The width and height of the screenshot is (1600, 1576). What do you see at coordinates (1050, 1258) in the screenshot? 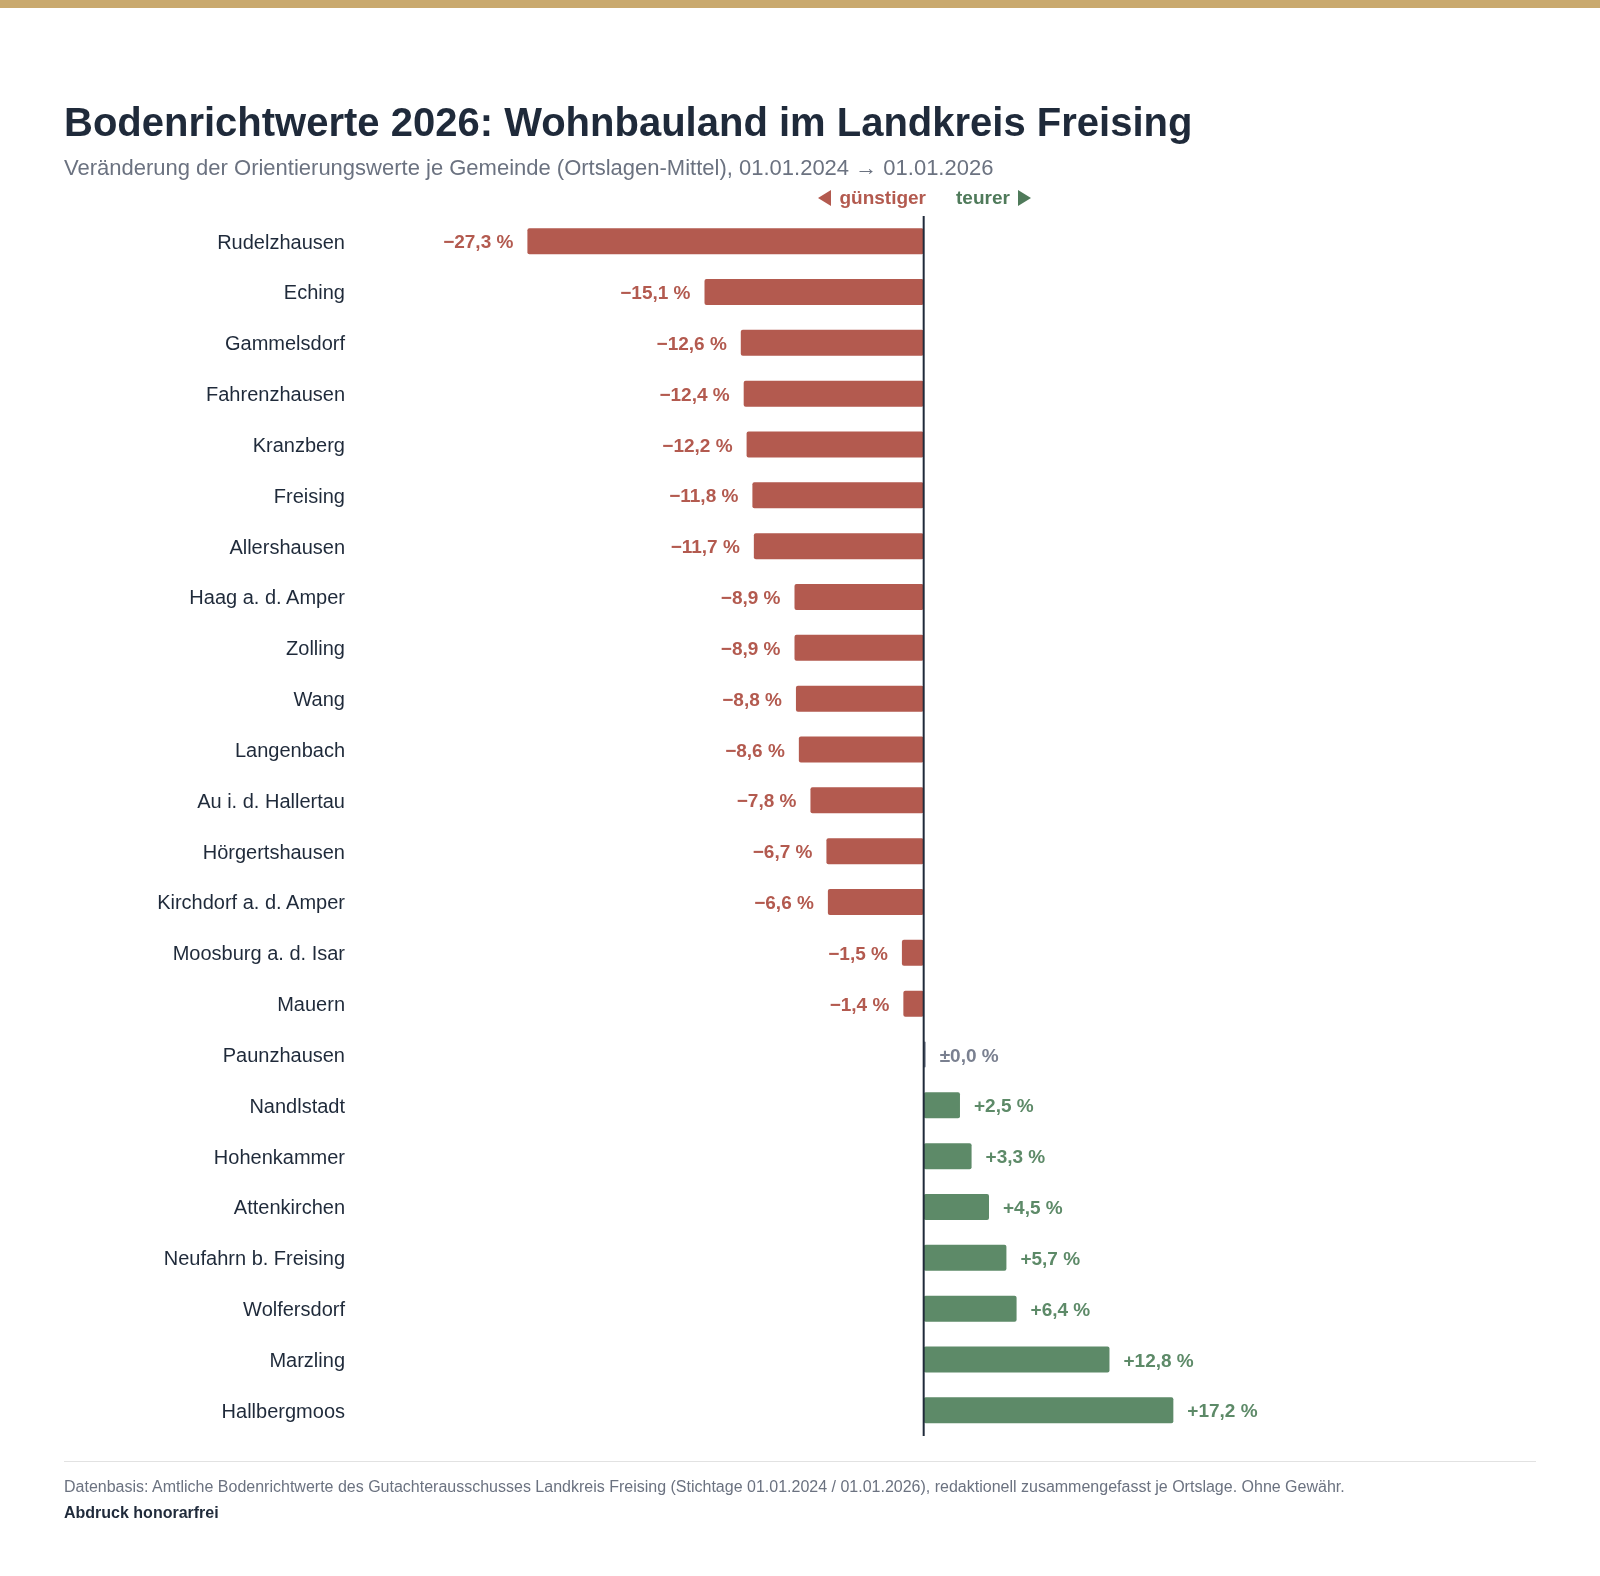
I see `data-label: +5,7 %` at bounding box center [1050, 1258].